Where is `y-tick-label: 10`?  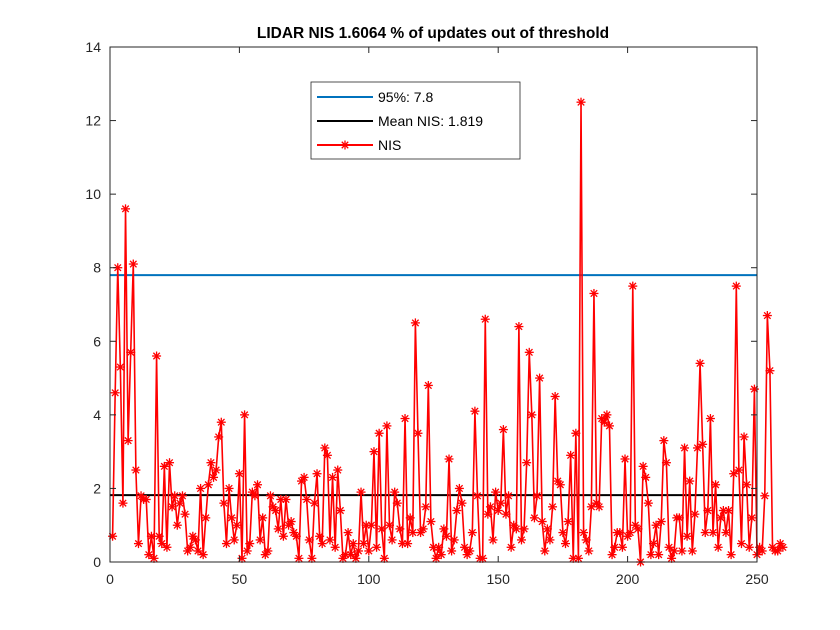 y-tick-label: 10 is located at coordinates (93, 194).